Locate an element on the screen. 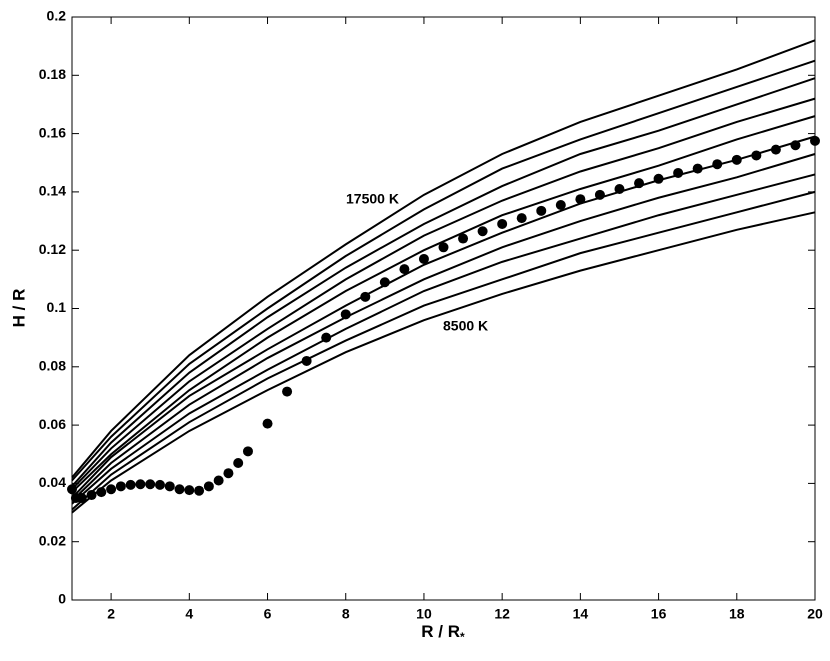 Image resolution: width=830 pixels, height=661 pixels. y-tick-label: 0.12 is located at coordinates (52, 249).